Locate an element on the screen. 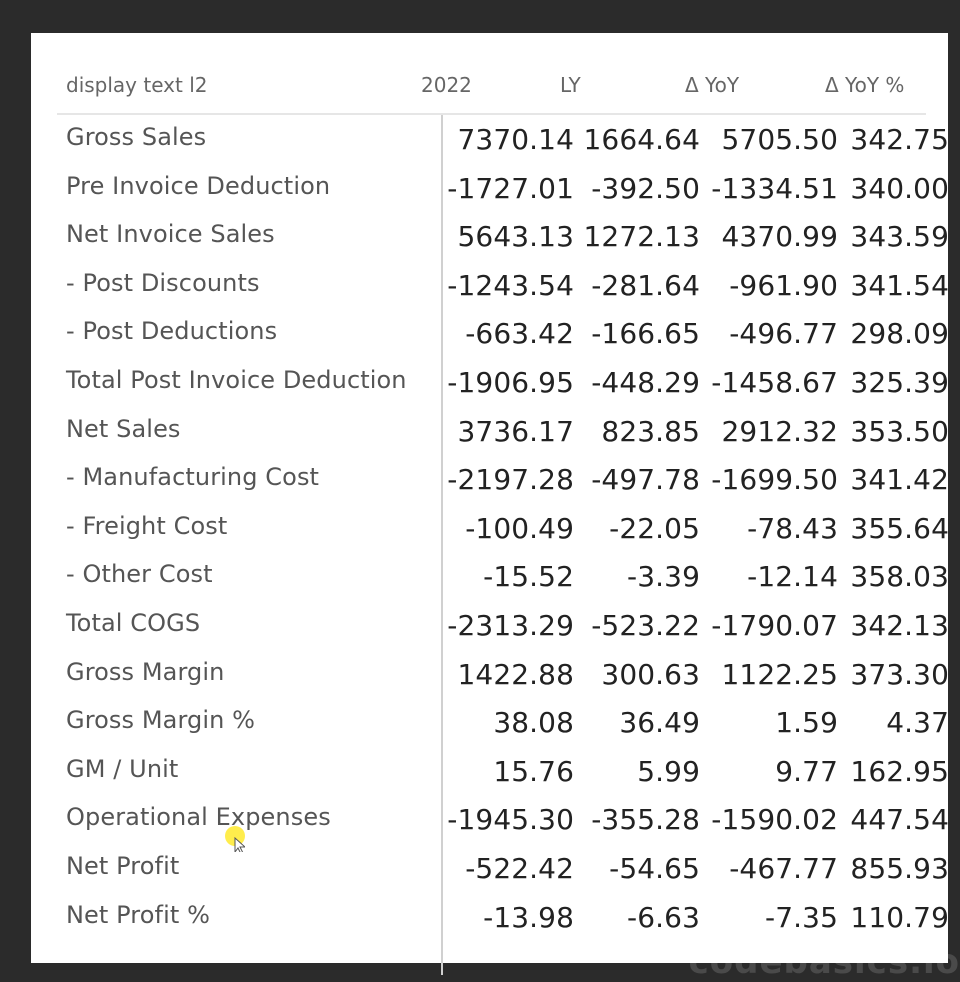 This screenshot has height=982, width=960. cell-yoy: 5705.50 is located at coordinates (779, 139).